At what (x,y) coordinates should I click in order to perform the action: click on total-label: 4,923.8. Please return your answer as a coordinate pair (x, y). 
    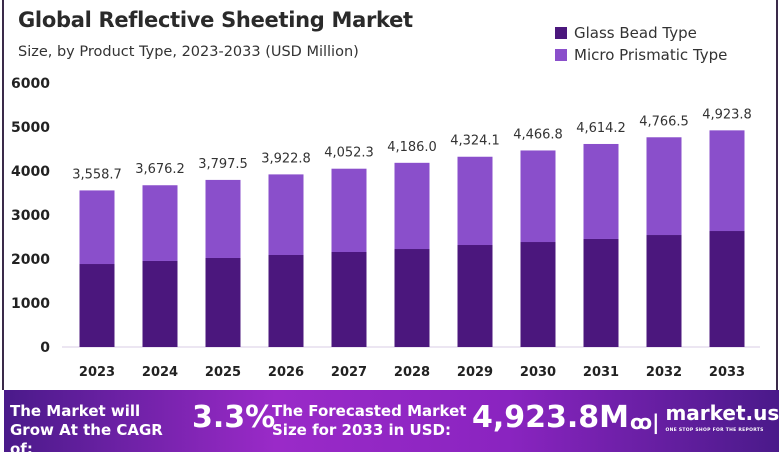
    Looking at the image, I should click on (727, 114).